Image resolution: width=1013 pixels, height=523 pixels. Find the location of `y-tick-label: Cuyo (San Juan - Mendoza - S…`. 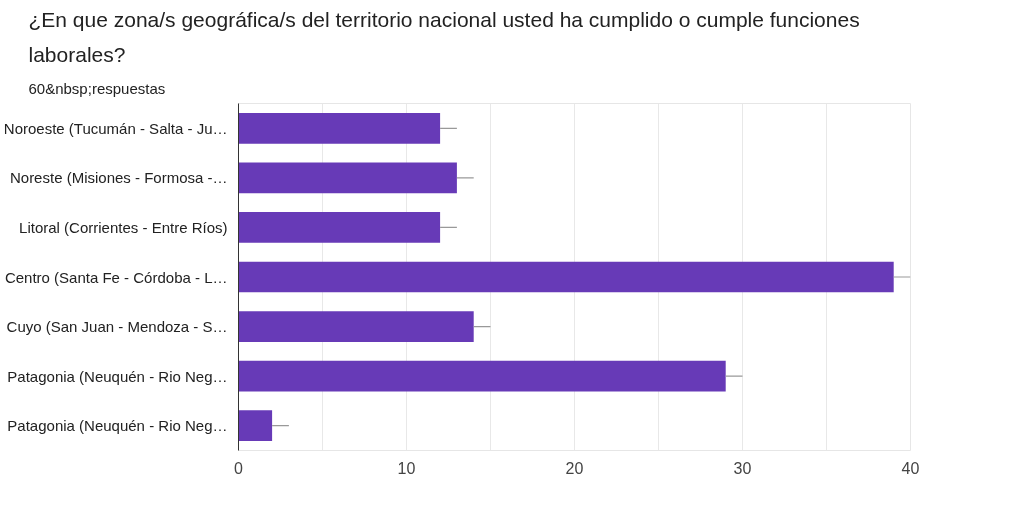

y-tick-label: Cuyo (San Juan - Mendoza - S… is located at coordinates (117, 327).